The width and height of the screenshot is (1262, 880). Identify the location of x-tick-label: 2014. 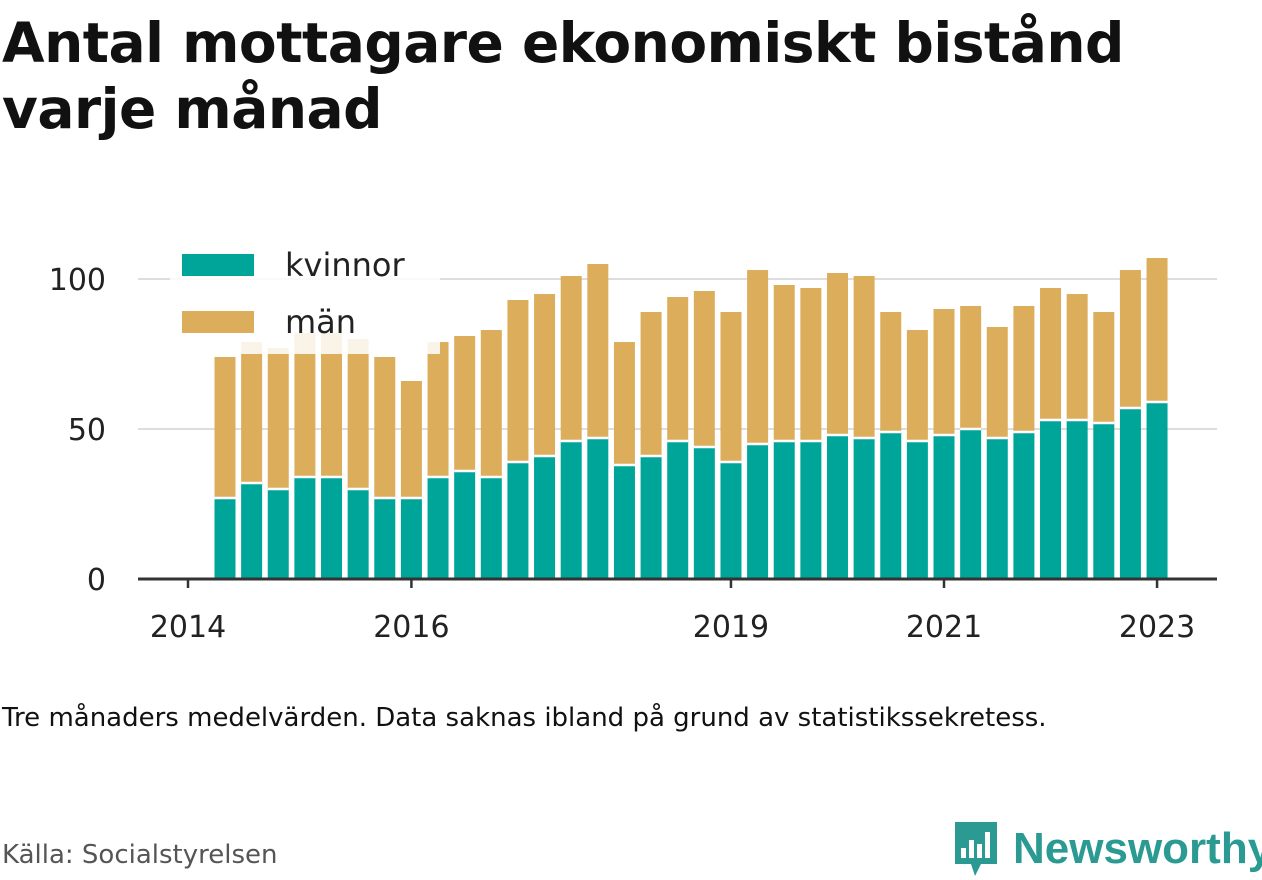
(188, 627).